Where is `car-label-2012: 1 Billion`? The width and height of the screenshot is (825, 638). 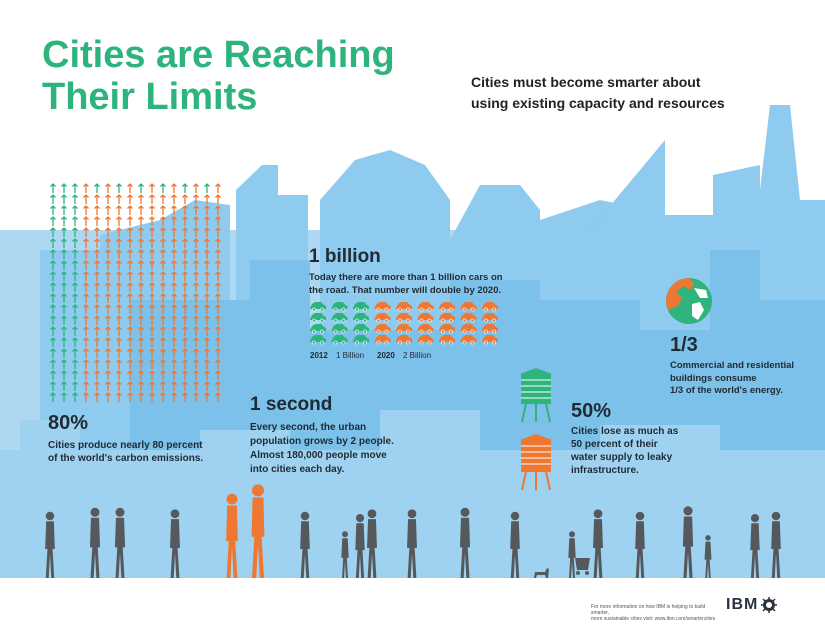
car-label-2012: 1 Billion is located at coordinates (350, 355).